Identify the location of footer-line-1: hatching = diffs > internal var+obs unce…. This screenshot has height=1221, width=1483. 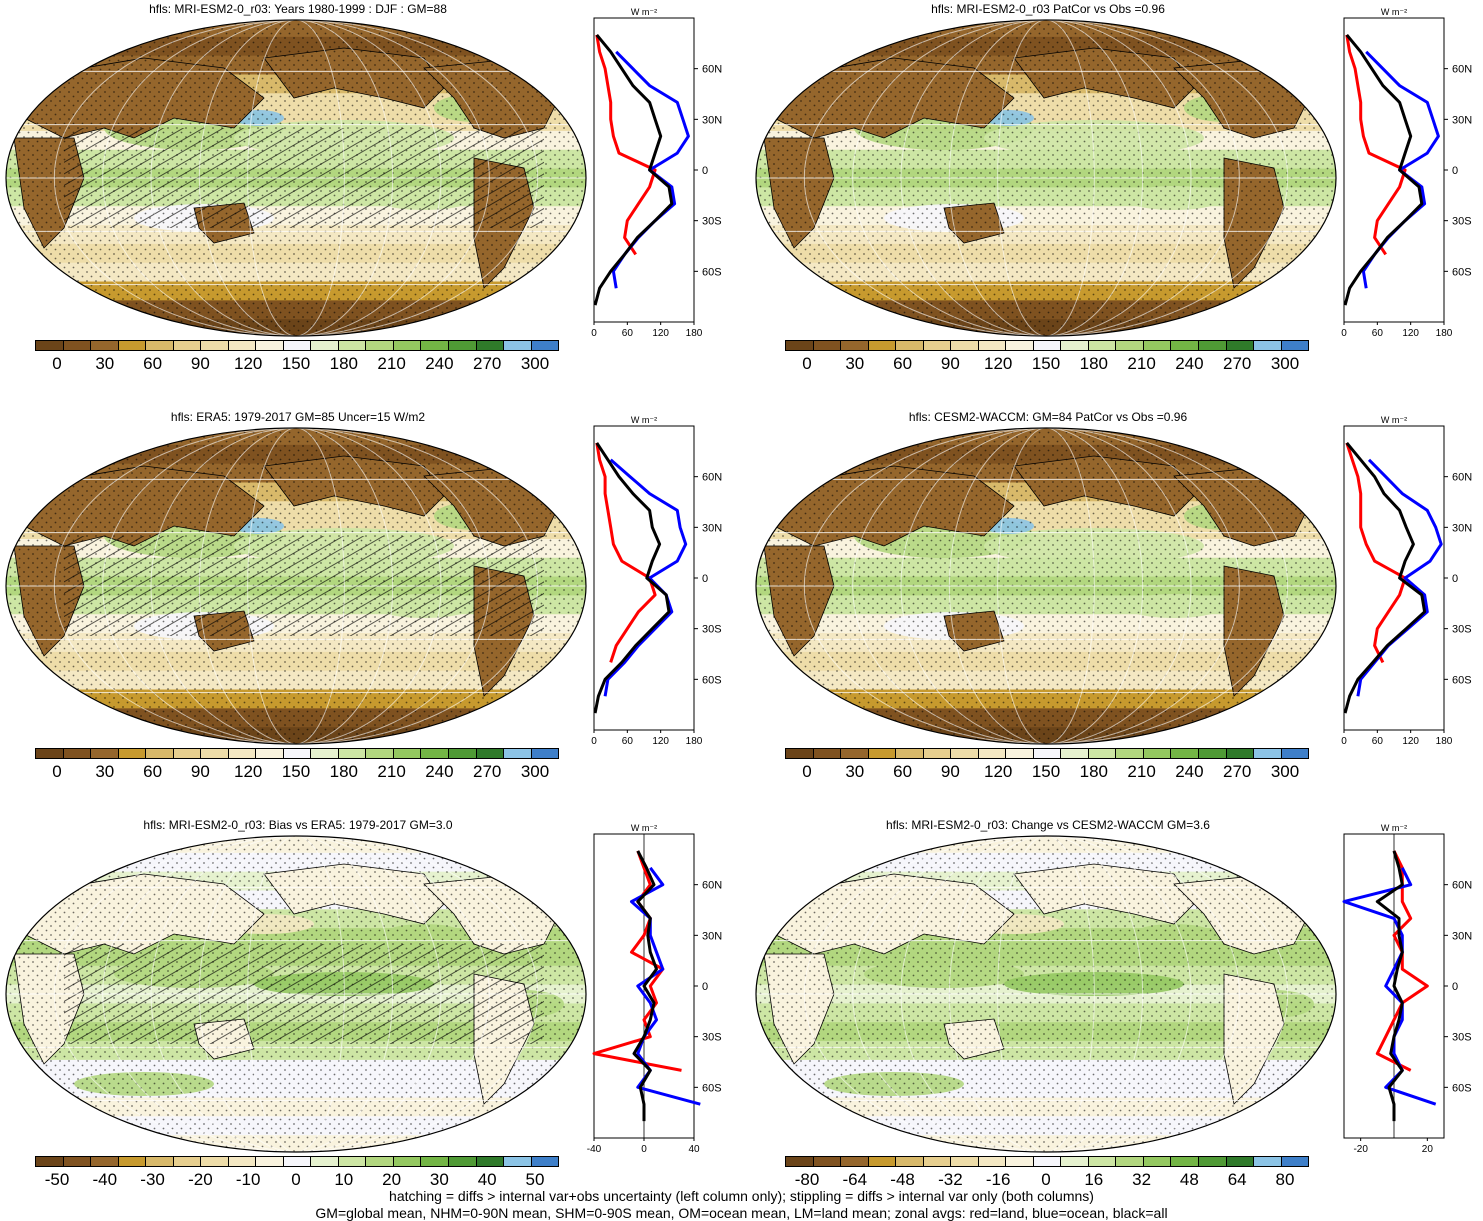
(741, 1196).